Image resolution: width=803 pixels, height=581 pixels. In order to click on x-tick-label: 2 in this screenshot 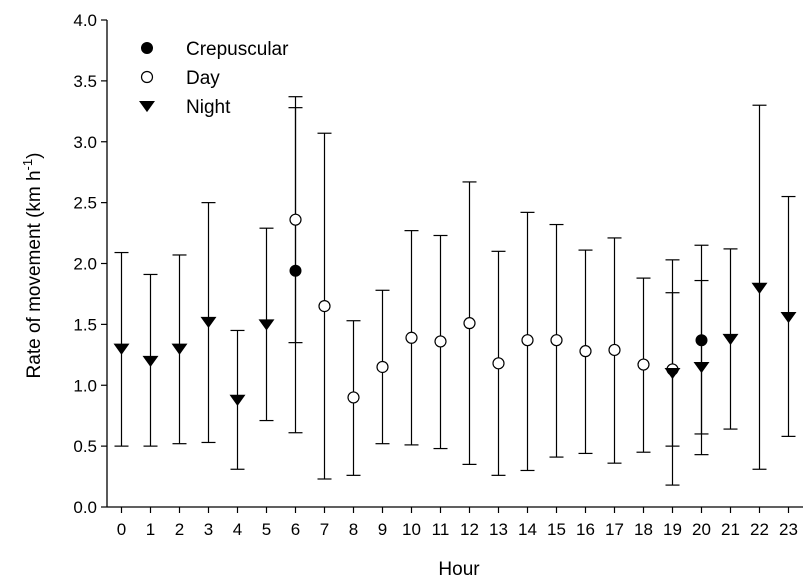, I will do `click(179, 529)`.